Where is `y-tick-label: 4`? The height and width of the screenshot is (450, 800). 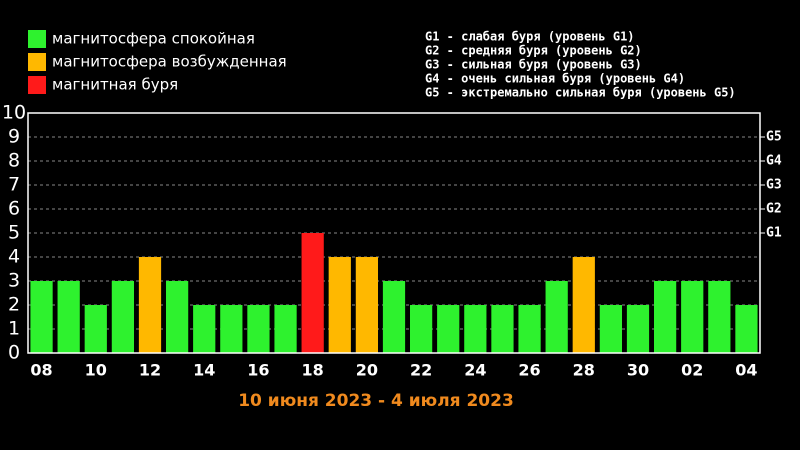 y-tick-label: 4 is located at coordinates (14, 257).